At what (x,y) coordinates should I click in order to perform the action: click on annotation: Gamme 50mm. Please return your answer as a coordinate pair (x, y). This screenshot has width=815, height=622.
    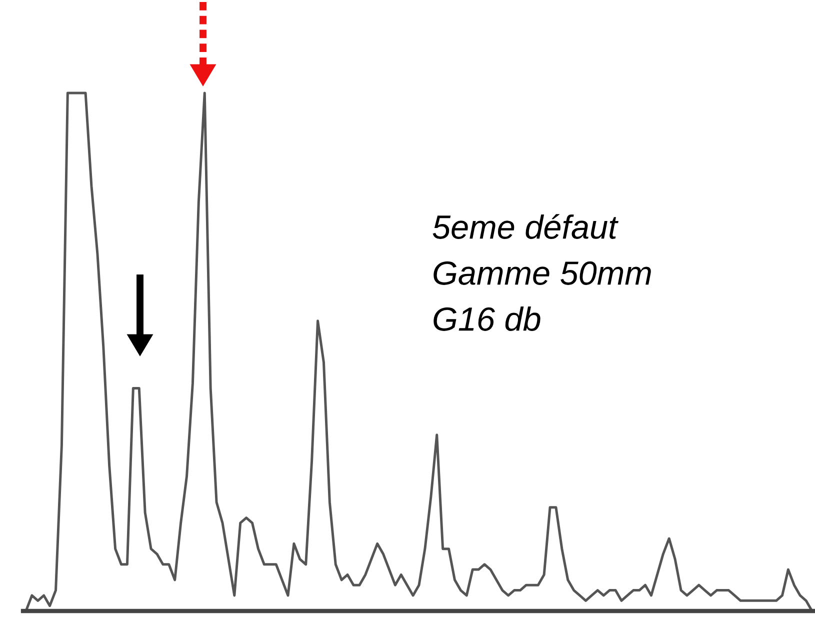
    Looking at the image, I should click on (542, 273).